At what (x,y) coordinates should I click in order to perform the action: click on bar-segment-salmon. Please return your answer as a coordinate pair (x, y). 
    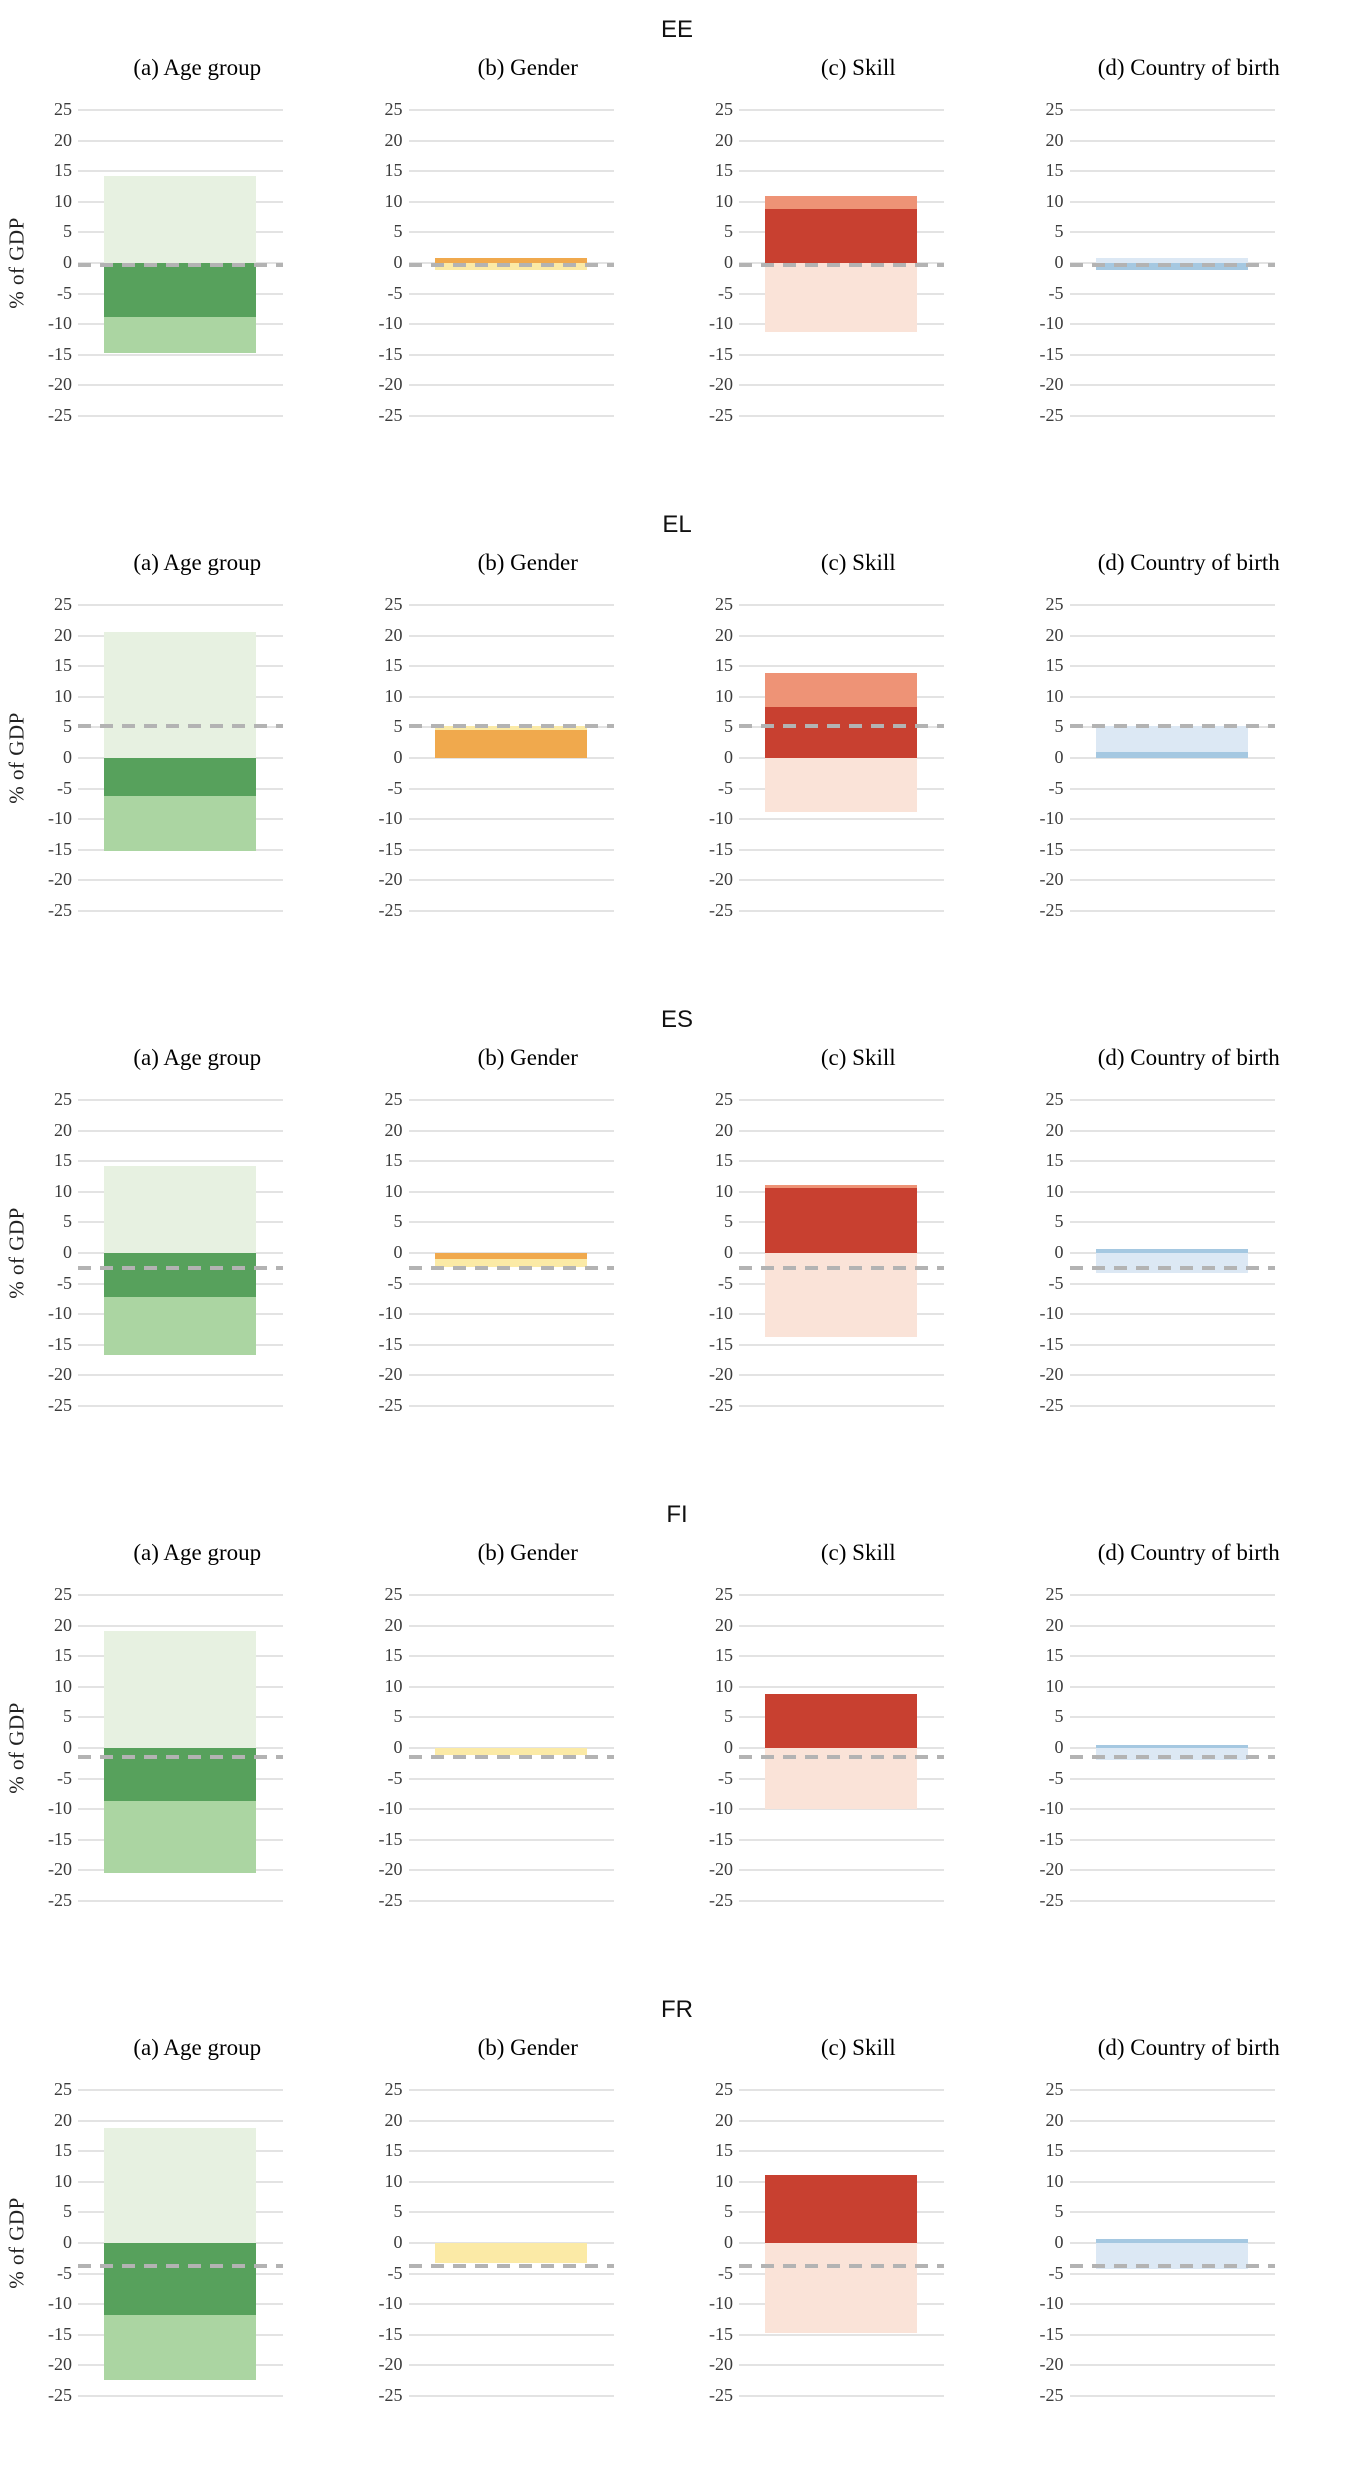
    Looking at the image, I should click on (841, 690).